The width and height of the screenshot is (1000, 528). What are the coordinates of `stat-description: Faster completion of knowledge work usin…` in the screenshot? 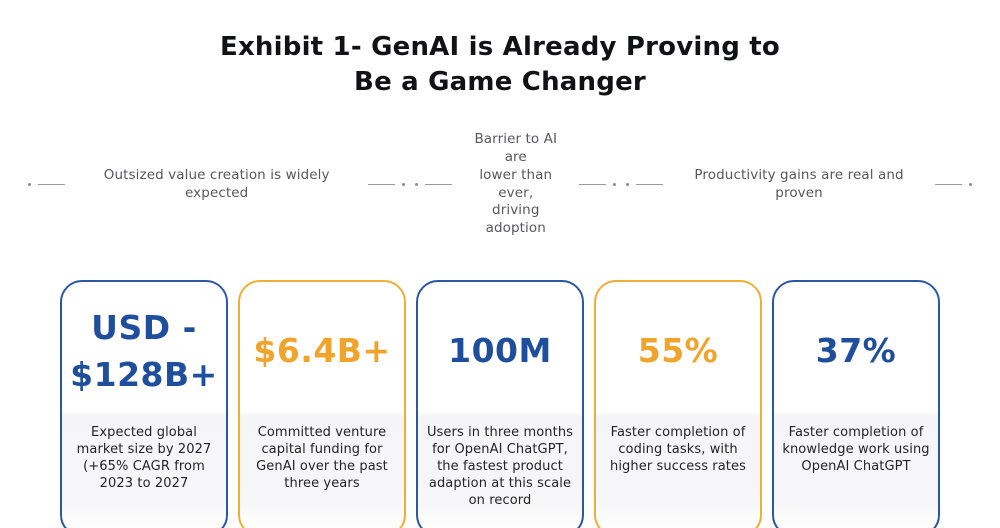 It's located at (856, 449).